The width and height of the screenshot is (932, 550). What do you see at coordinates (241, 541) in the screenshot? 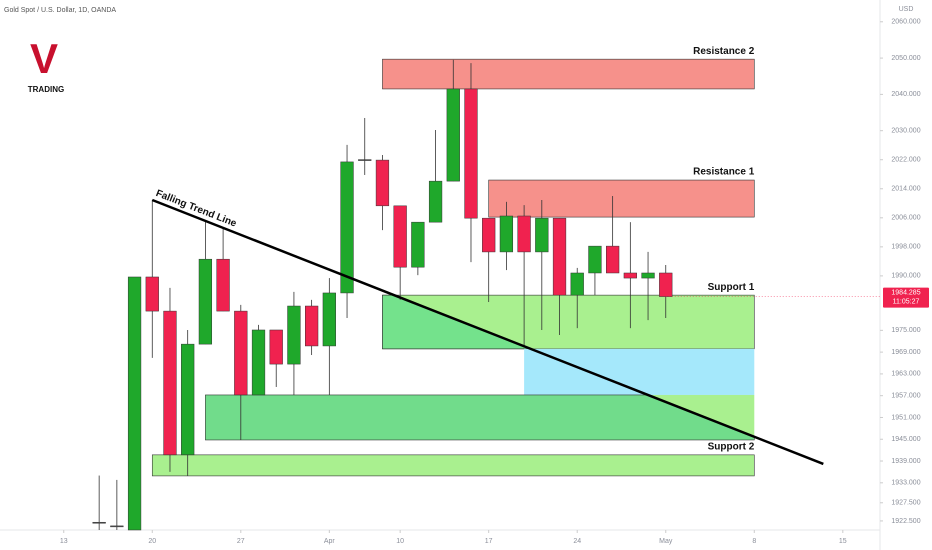
I see `x-tick-label: 27` at bounding box center [241, 541].